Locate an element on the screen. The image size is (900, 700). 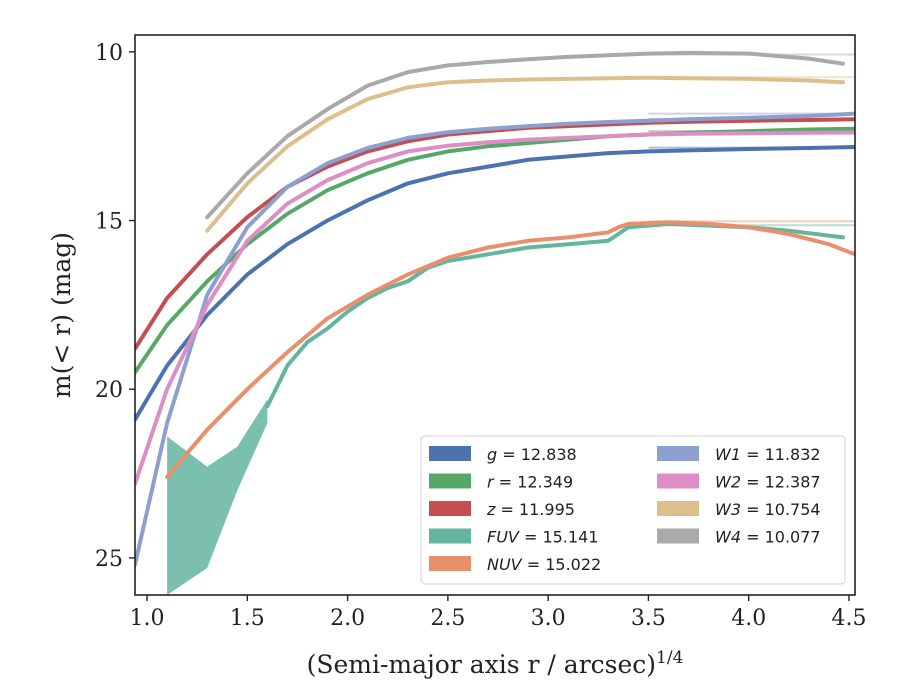
legend-label-fuv: FUV = 15.141 is located at coordinates (542, 537).